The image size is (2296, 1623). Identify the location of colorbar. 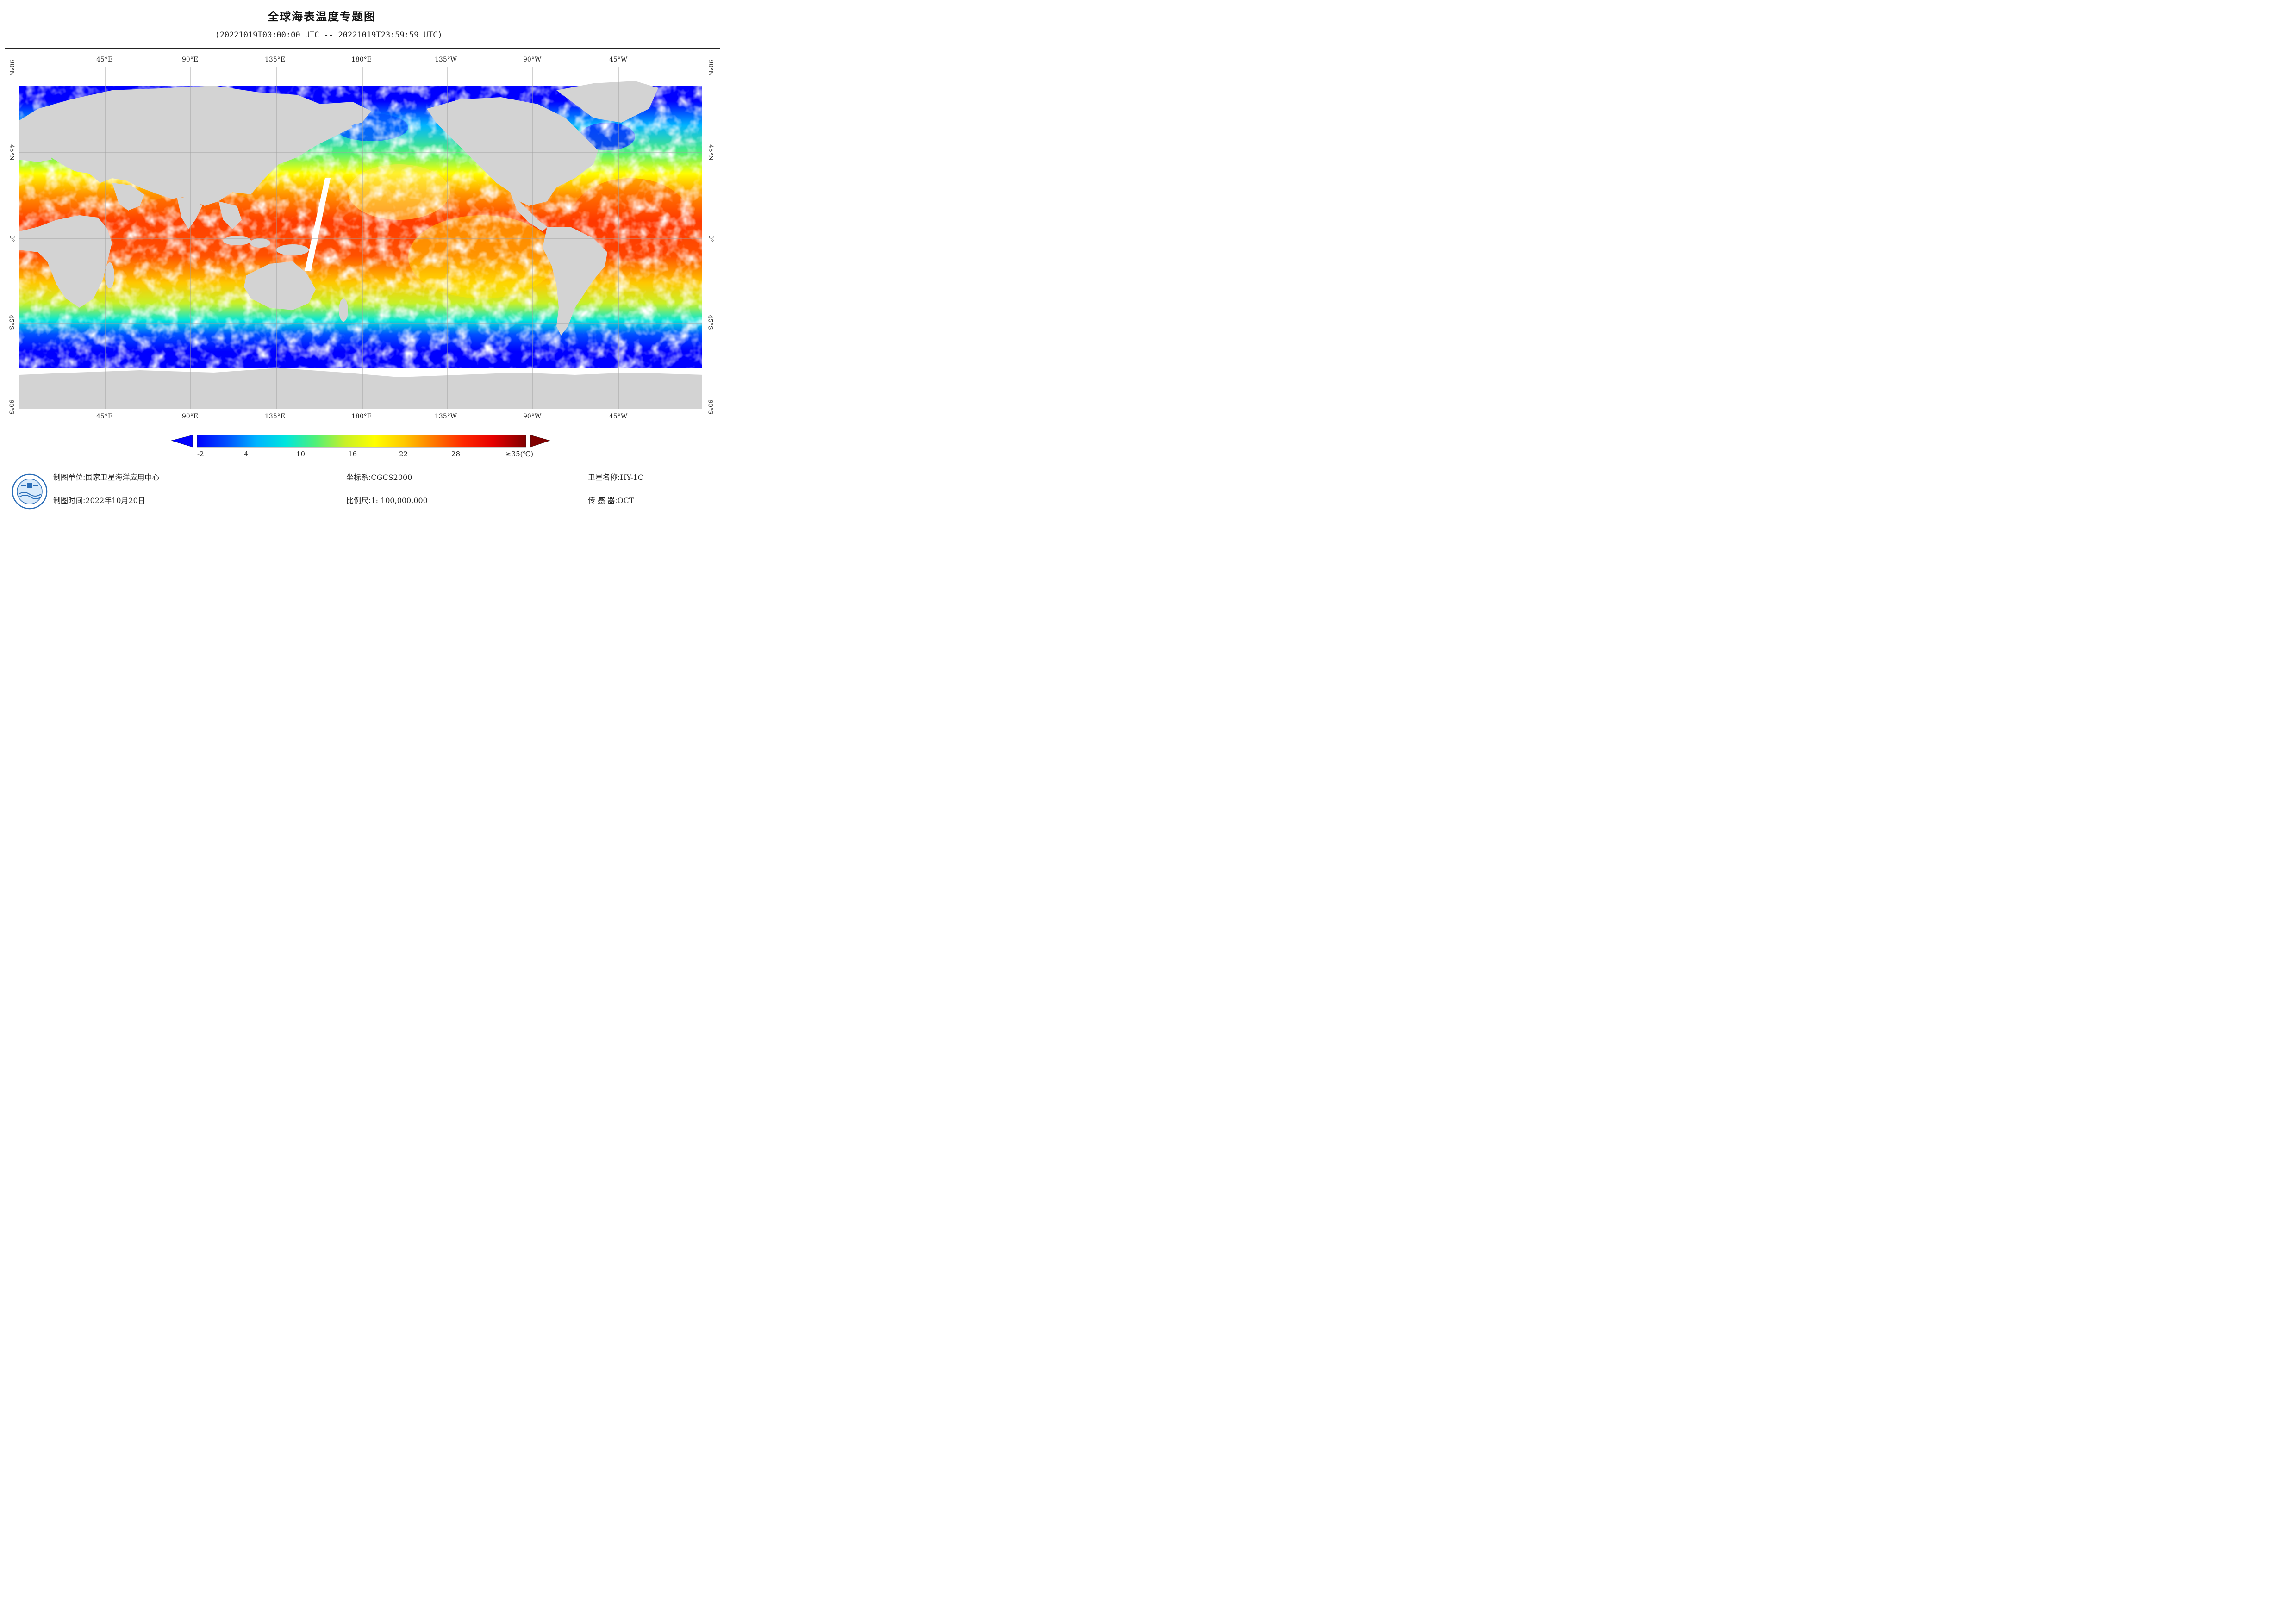
(360, 441).